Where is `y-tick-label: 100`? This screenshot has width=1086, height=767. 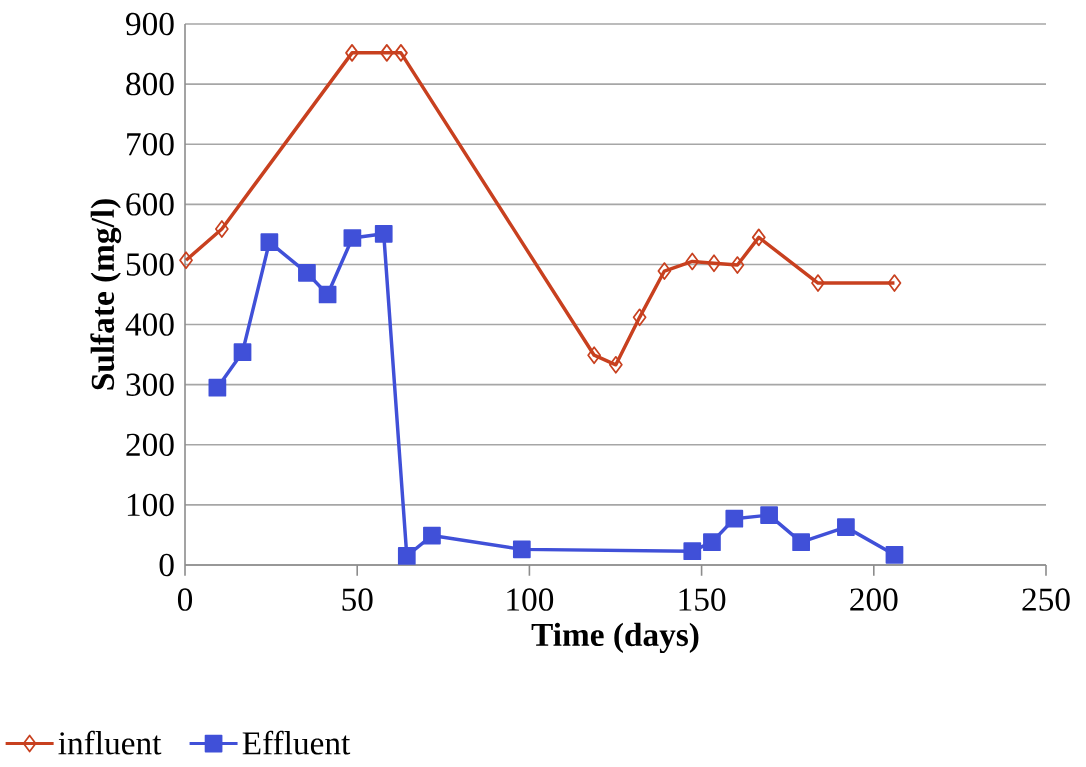 y-tick-label: 100 is located at coordinates (150, 505).